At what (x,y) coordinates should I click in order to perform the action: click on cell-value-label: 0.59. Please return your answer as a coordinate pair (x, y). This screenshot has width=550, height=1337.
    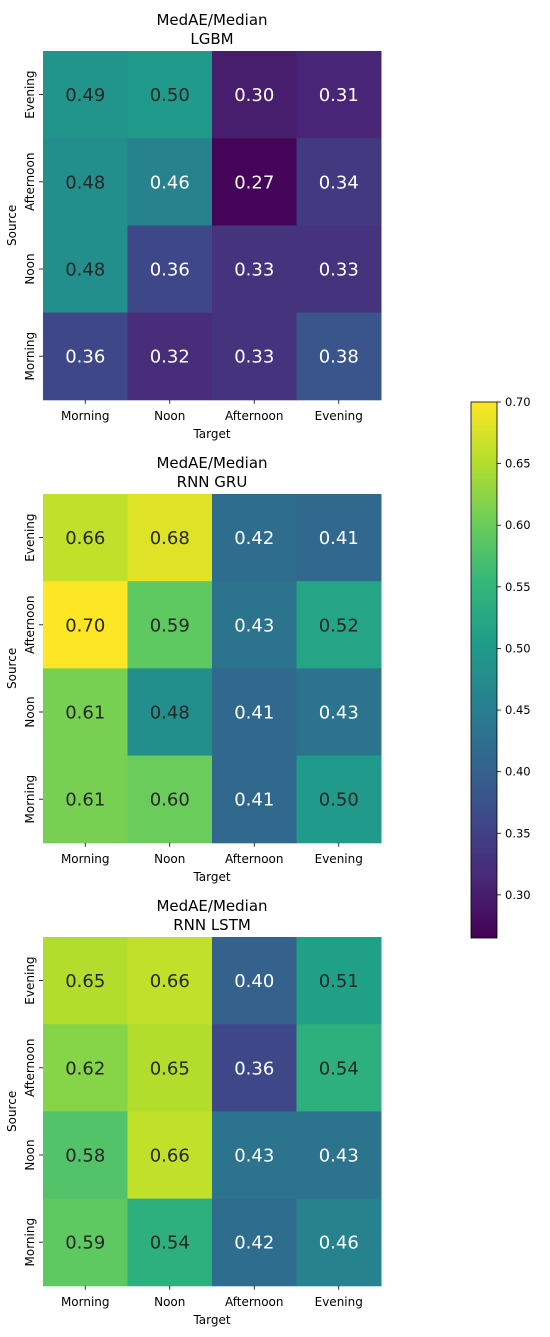
    Looking at the image, I should click on (170, 625).